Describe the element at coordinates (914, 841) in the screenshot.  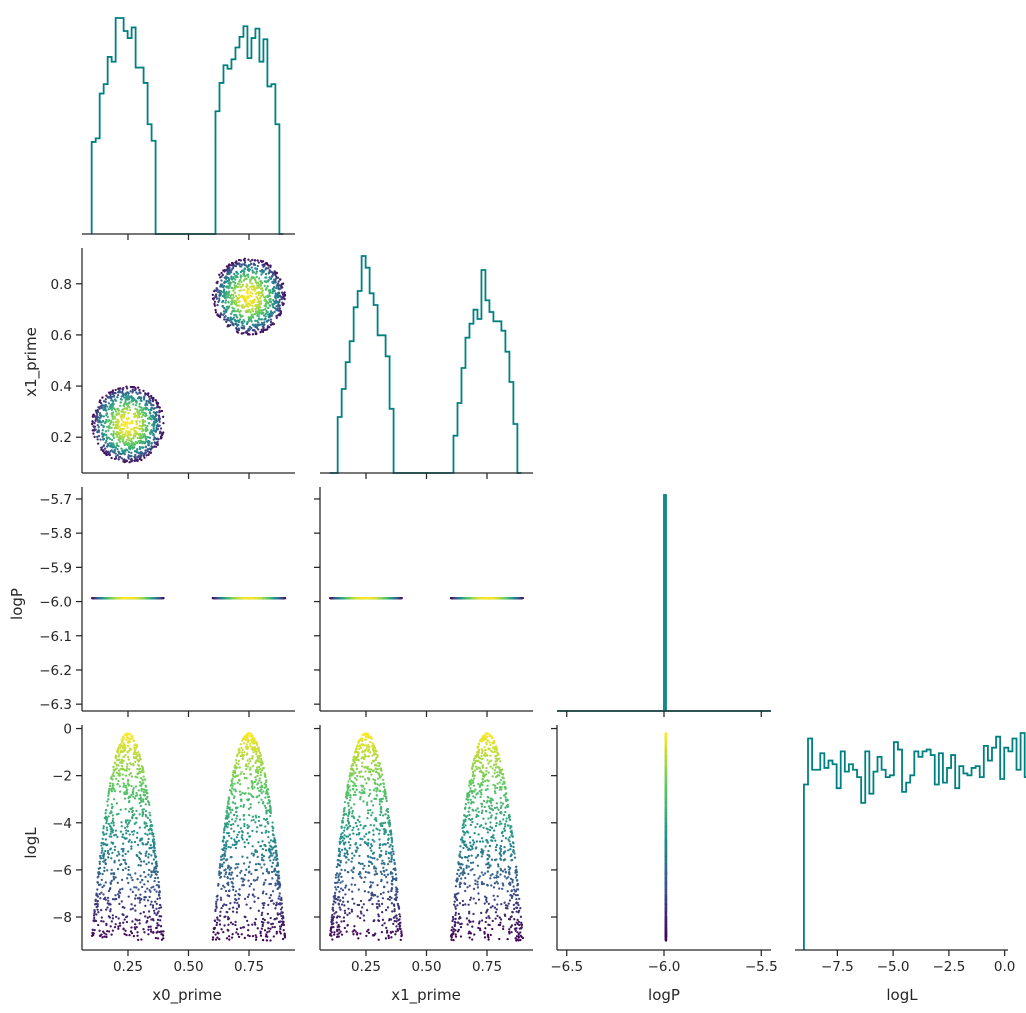
I see `histogram-step-logL` at that location.